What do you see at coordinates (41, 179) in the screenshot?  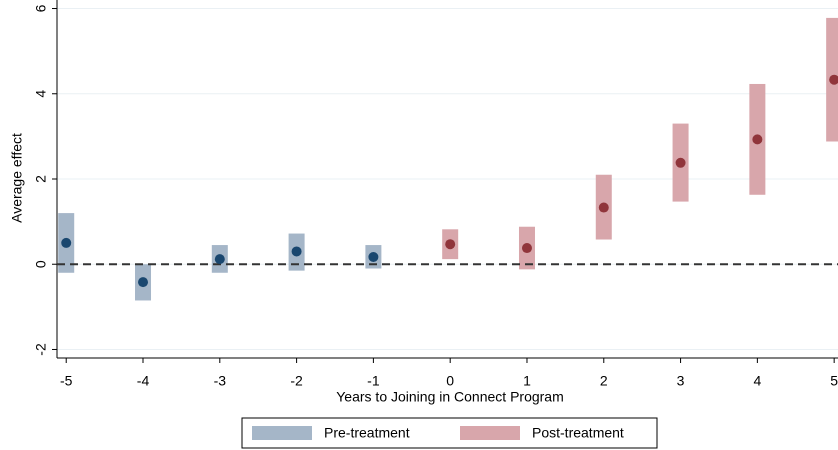 I see `y-tick-label: 2` at bounding box center [41, 179].